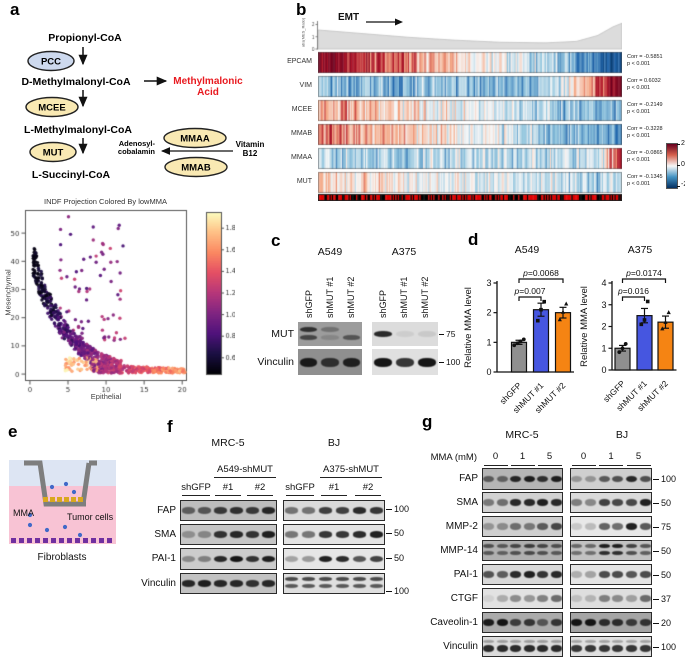  I want to click on dose-label: 0, so click(495, 456).